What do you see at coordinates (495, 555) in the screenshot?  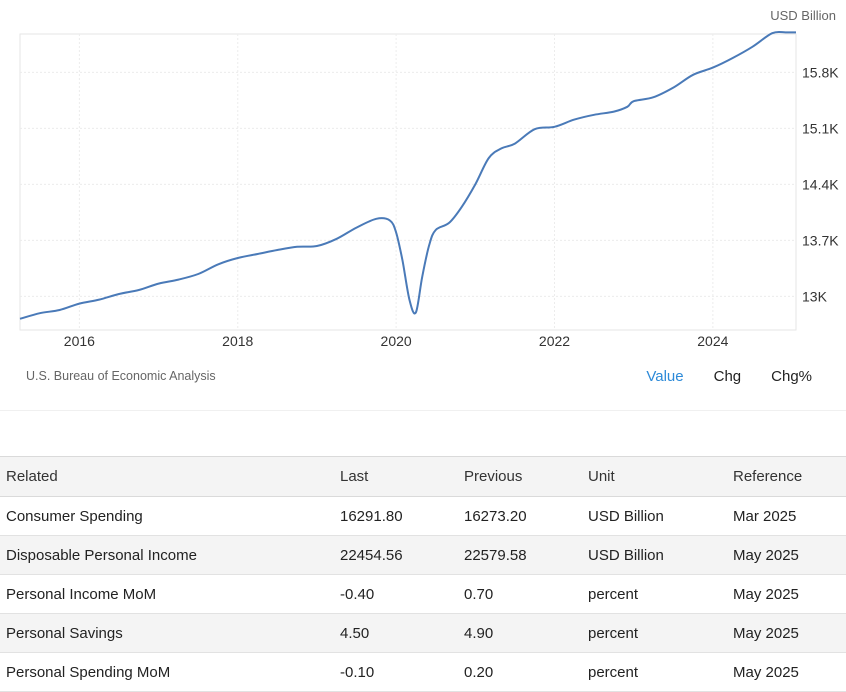 I see `row-previous: 22579.58` at bounding box center [495, 555].